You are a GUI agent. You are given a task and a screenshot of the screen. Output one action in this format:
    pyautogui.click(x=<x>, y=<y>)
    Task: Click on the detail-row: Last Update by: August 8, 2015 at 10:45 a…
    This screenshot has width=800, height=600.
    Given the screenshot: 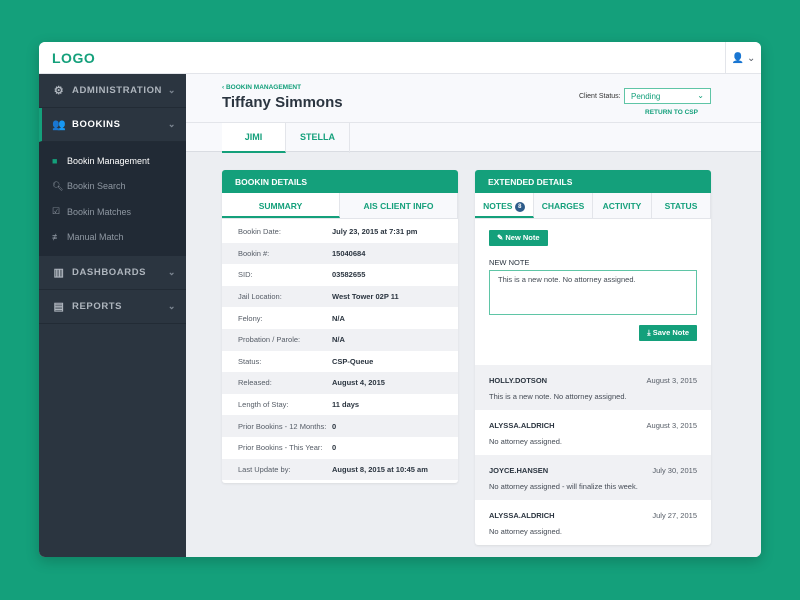 What is the action you would take?
    pyautogui.click(x=340, y=469)
    